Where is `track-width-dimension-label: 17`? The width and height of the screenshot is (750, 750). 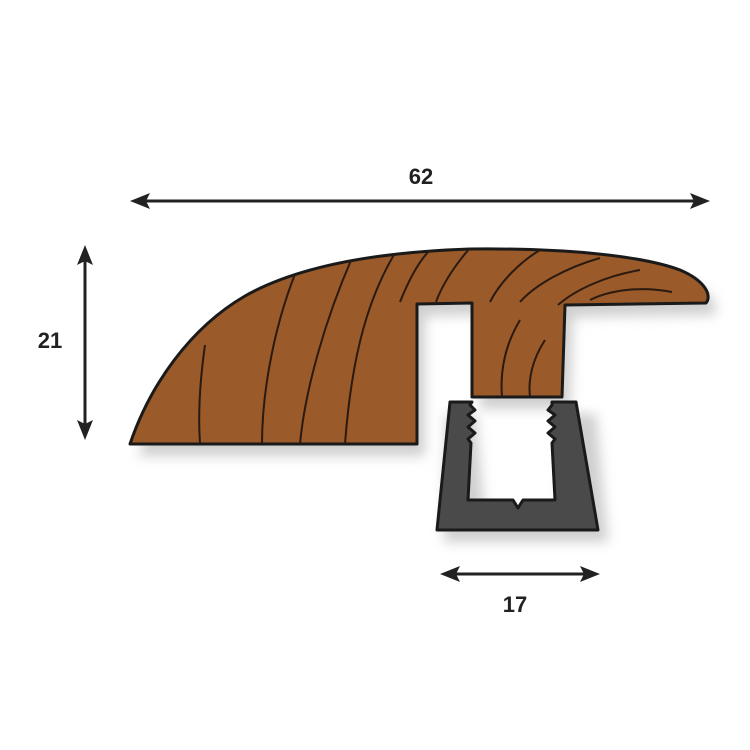 track-width-dimension-label: 17 is located at coordinates (515, 604).